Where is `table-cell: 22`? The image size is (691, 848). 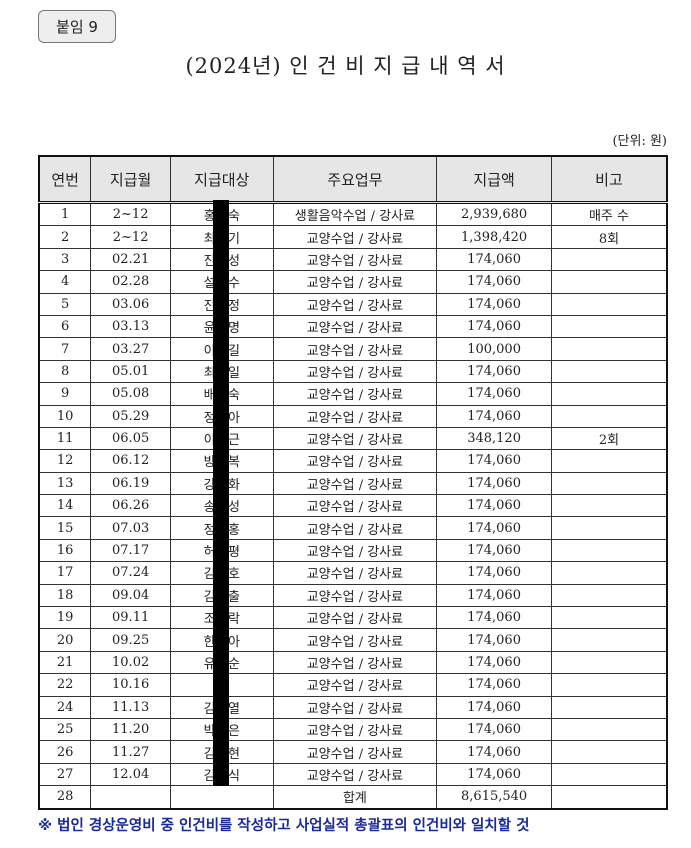
table-cell: 22 is located at coordinates (65, 685).